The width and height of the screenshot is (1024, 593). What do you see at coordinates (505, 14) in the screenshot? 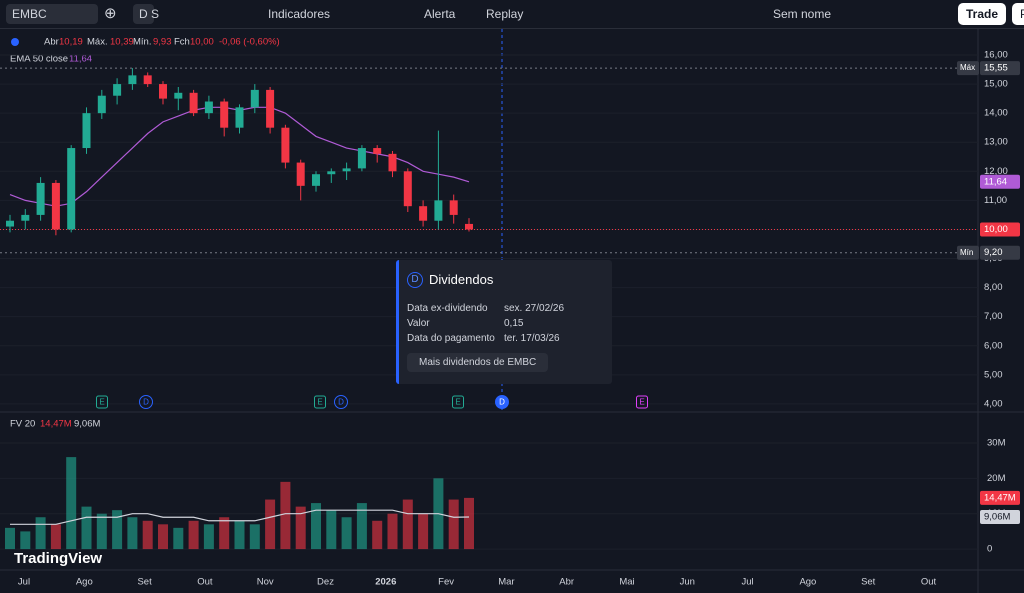
I see `replay: Replay` at bounding box center [505, 14].